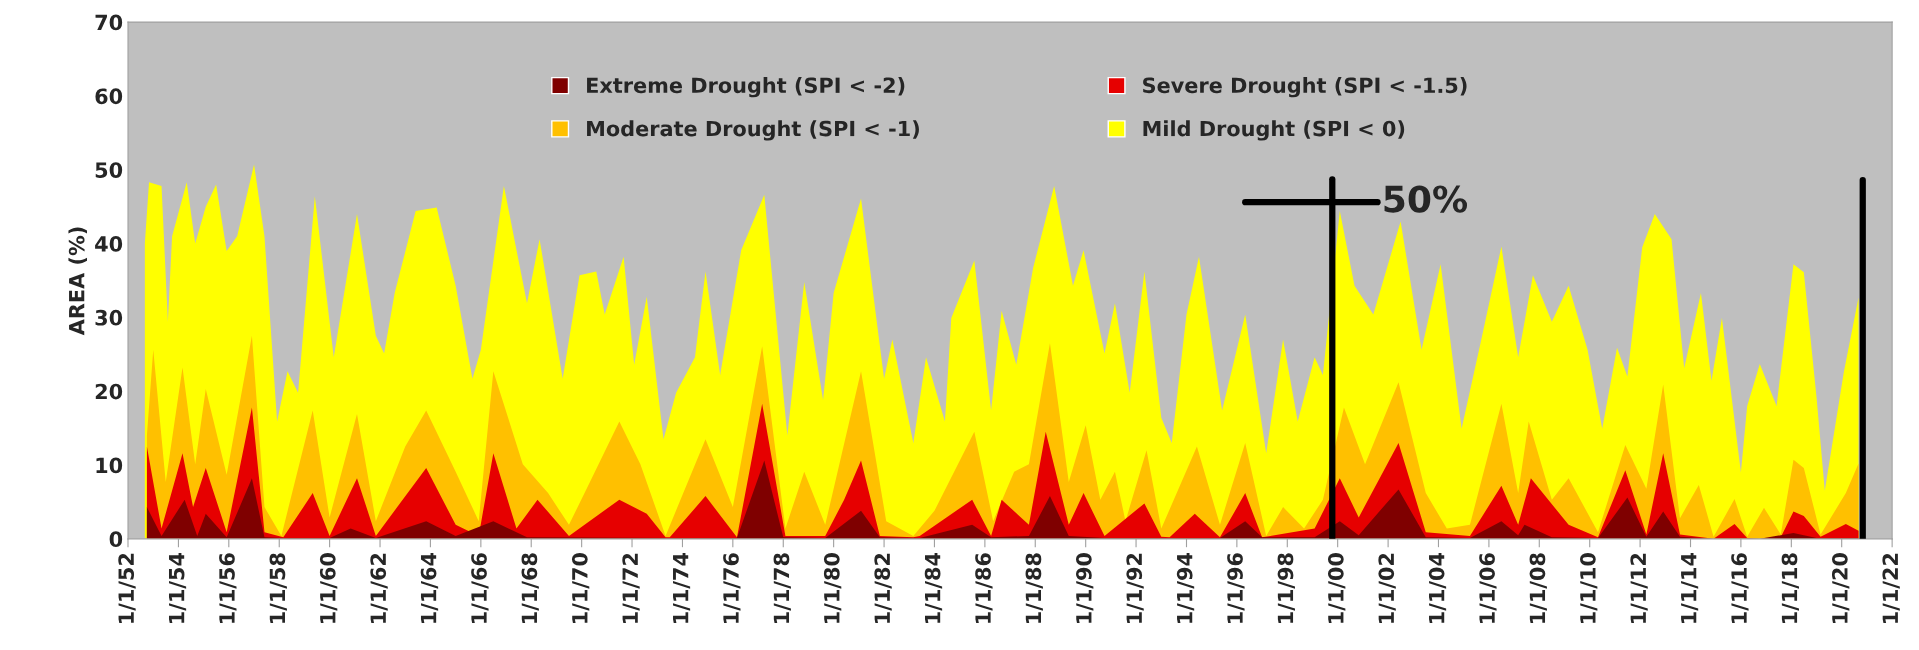 The width and height of the screenshot is (1919, 650). Describe the element at coordinates (782, 588) in the screenshot. I see `x-tick-label: 1/1/78` at that location.